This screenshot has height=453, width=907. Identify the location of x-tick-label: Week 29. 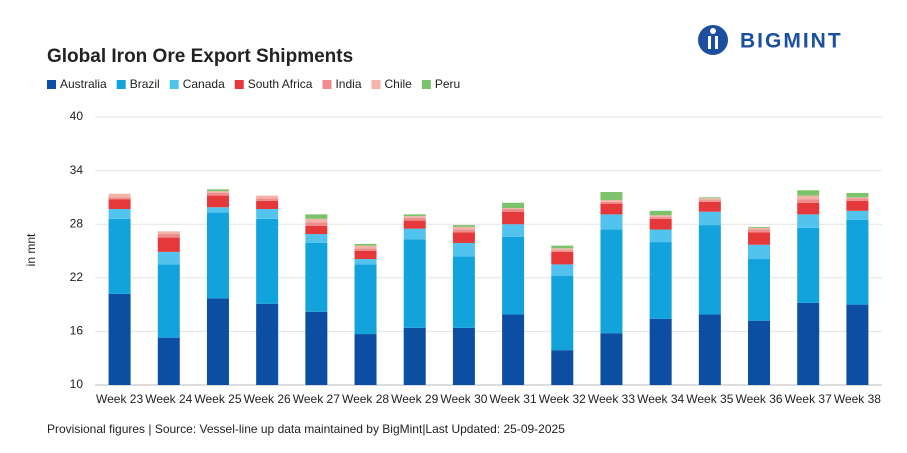
(414, 399).